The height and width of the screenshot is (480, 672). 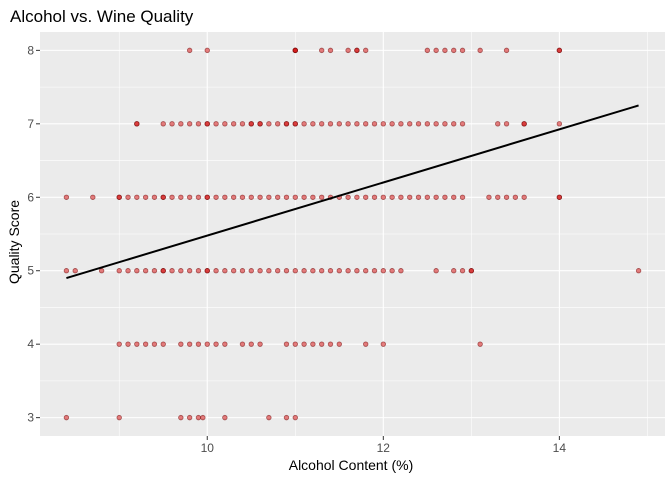 I want to click on x-tick-label: 12, so click(x=384, y=448).